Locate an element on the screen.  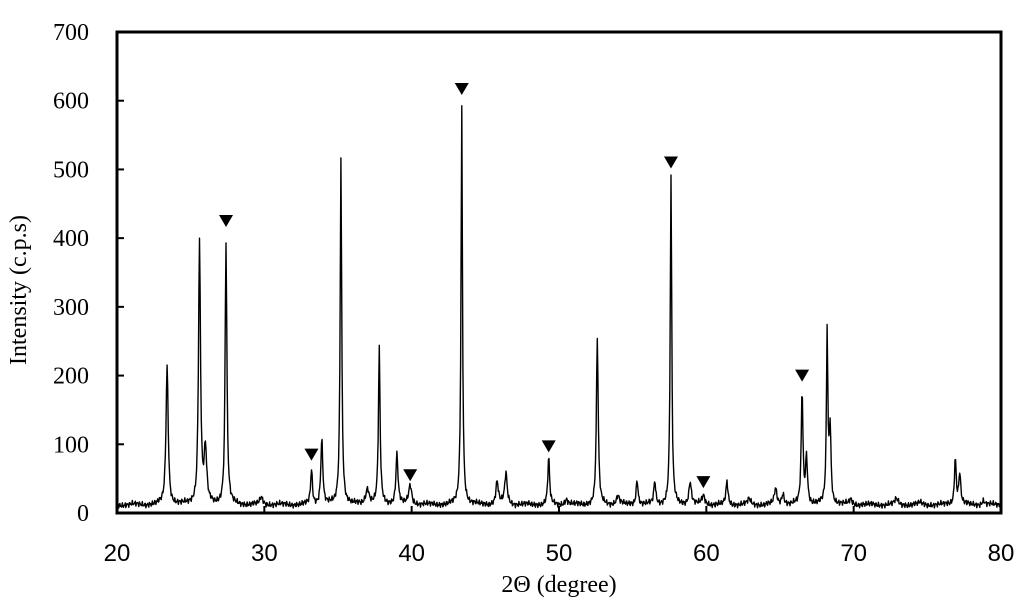
y-tick-label: 100 is located at coordinates (71, 445).